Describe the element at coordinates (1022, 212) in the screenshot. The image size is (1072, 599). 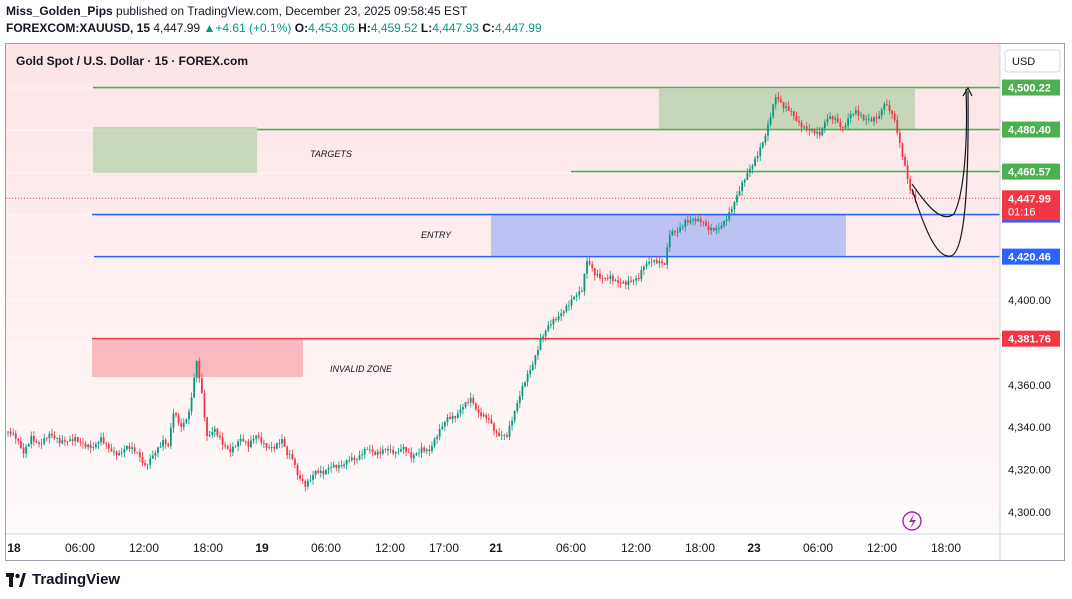
I see `current-price-countdown: 01:16` at that location.